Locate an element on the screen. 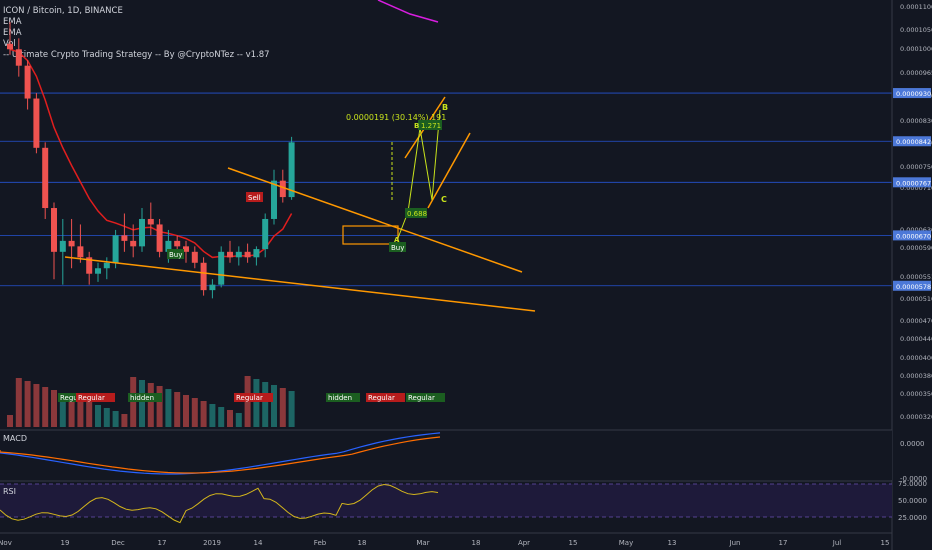 The image size is (932, 550). price-axis-label: 0.0000590 is located at coordinates (916, 248).